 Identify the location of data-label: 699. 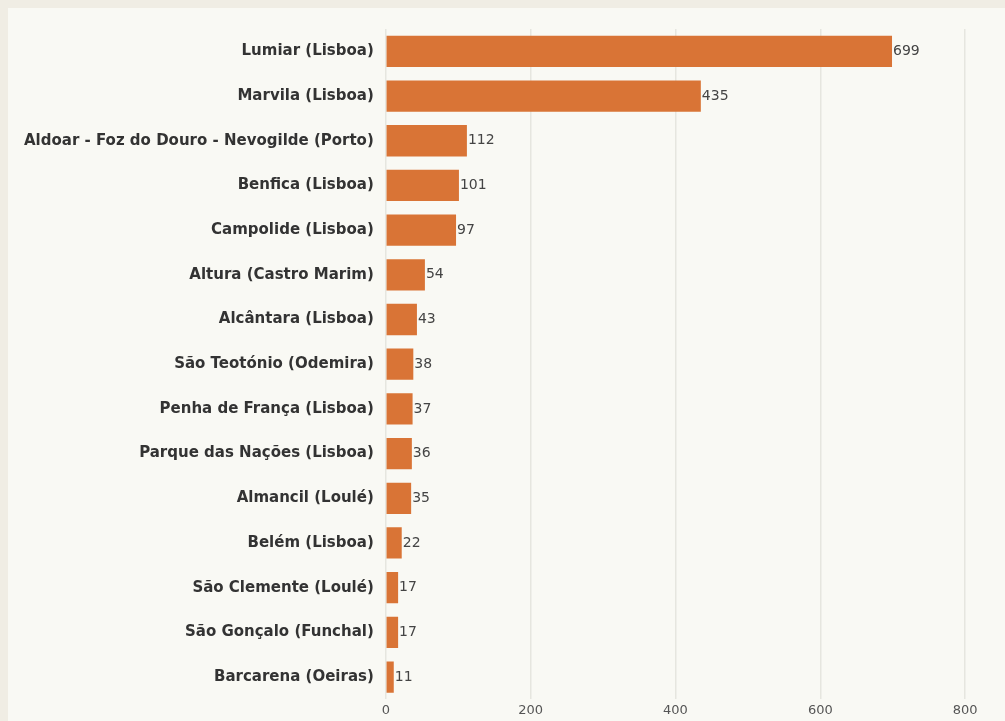
(906, 49).